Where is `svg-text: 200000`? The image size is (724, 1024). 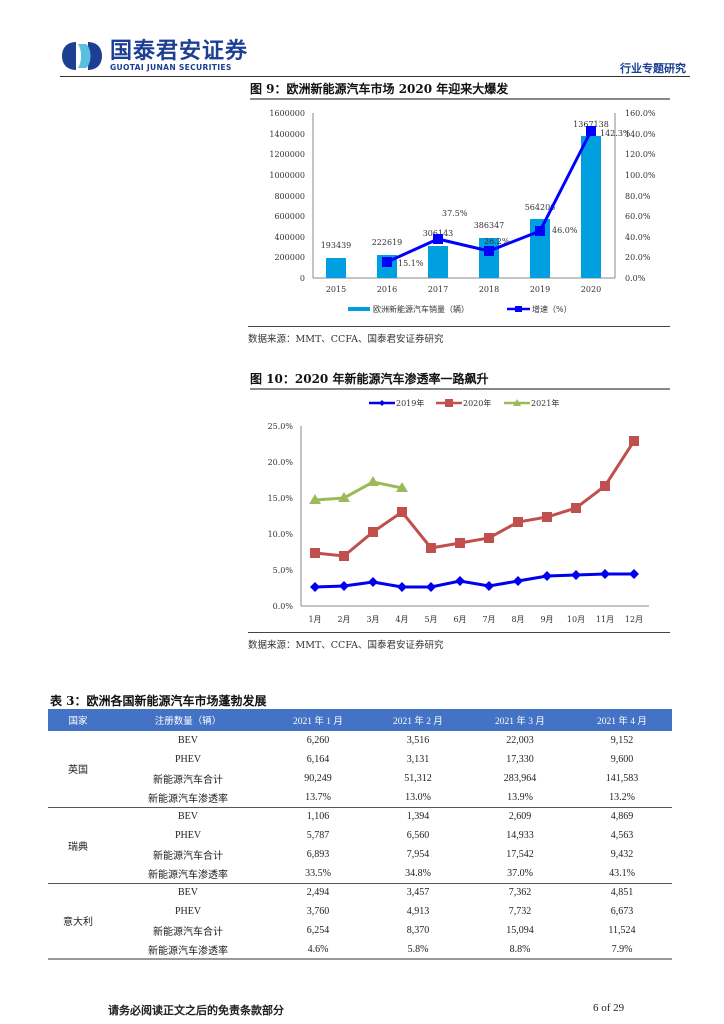
svg-text: 200000 is located at coordinates (289, 257).